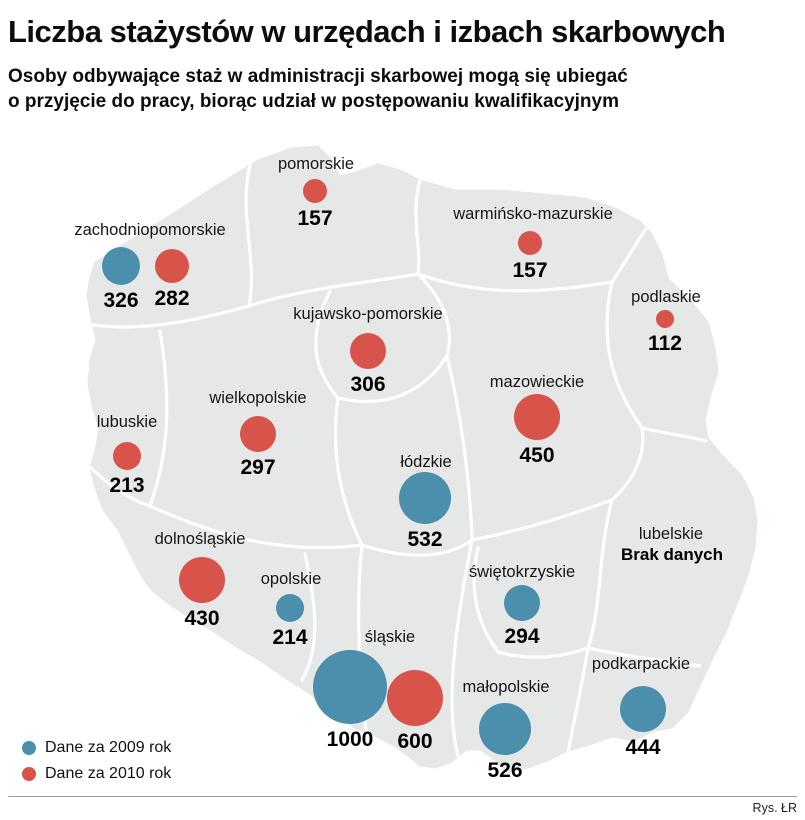  I want to click on data-bubble-ma-opolskie-2009, so click(505, 729).